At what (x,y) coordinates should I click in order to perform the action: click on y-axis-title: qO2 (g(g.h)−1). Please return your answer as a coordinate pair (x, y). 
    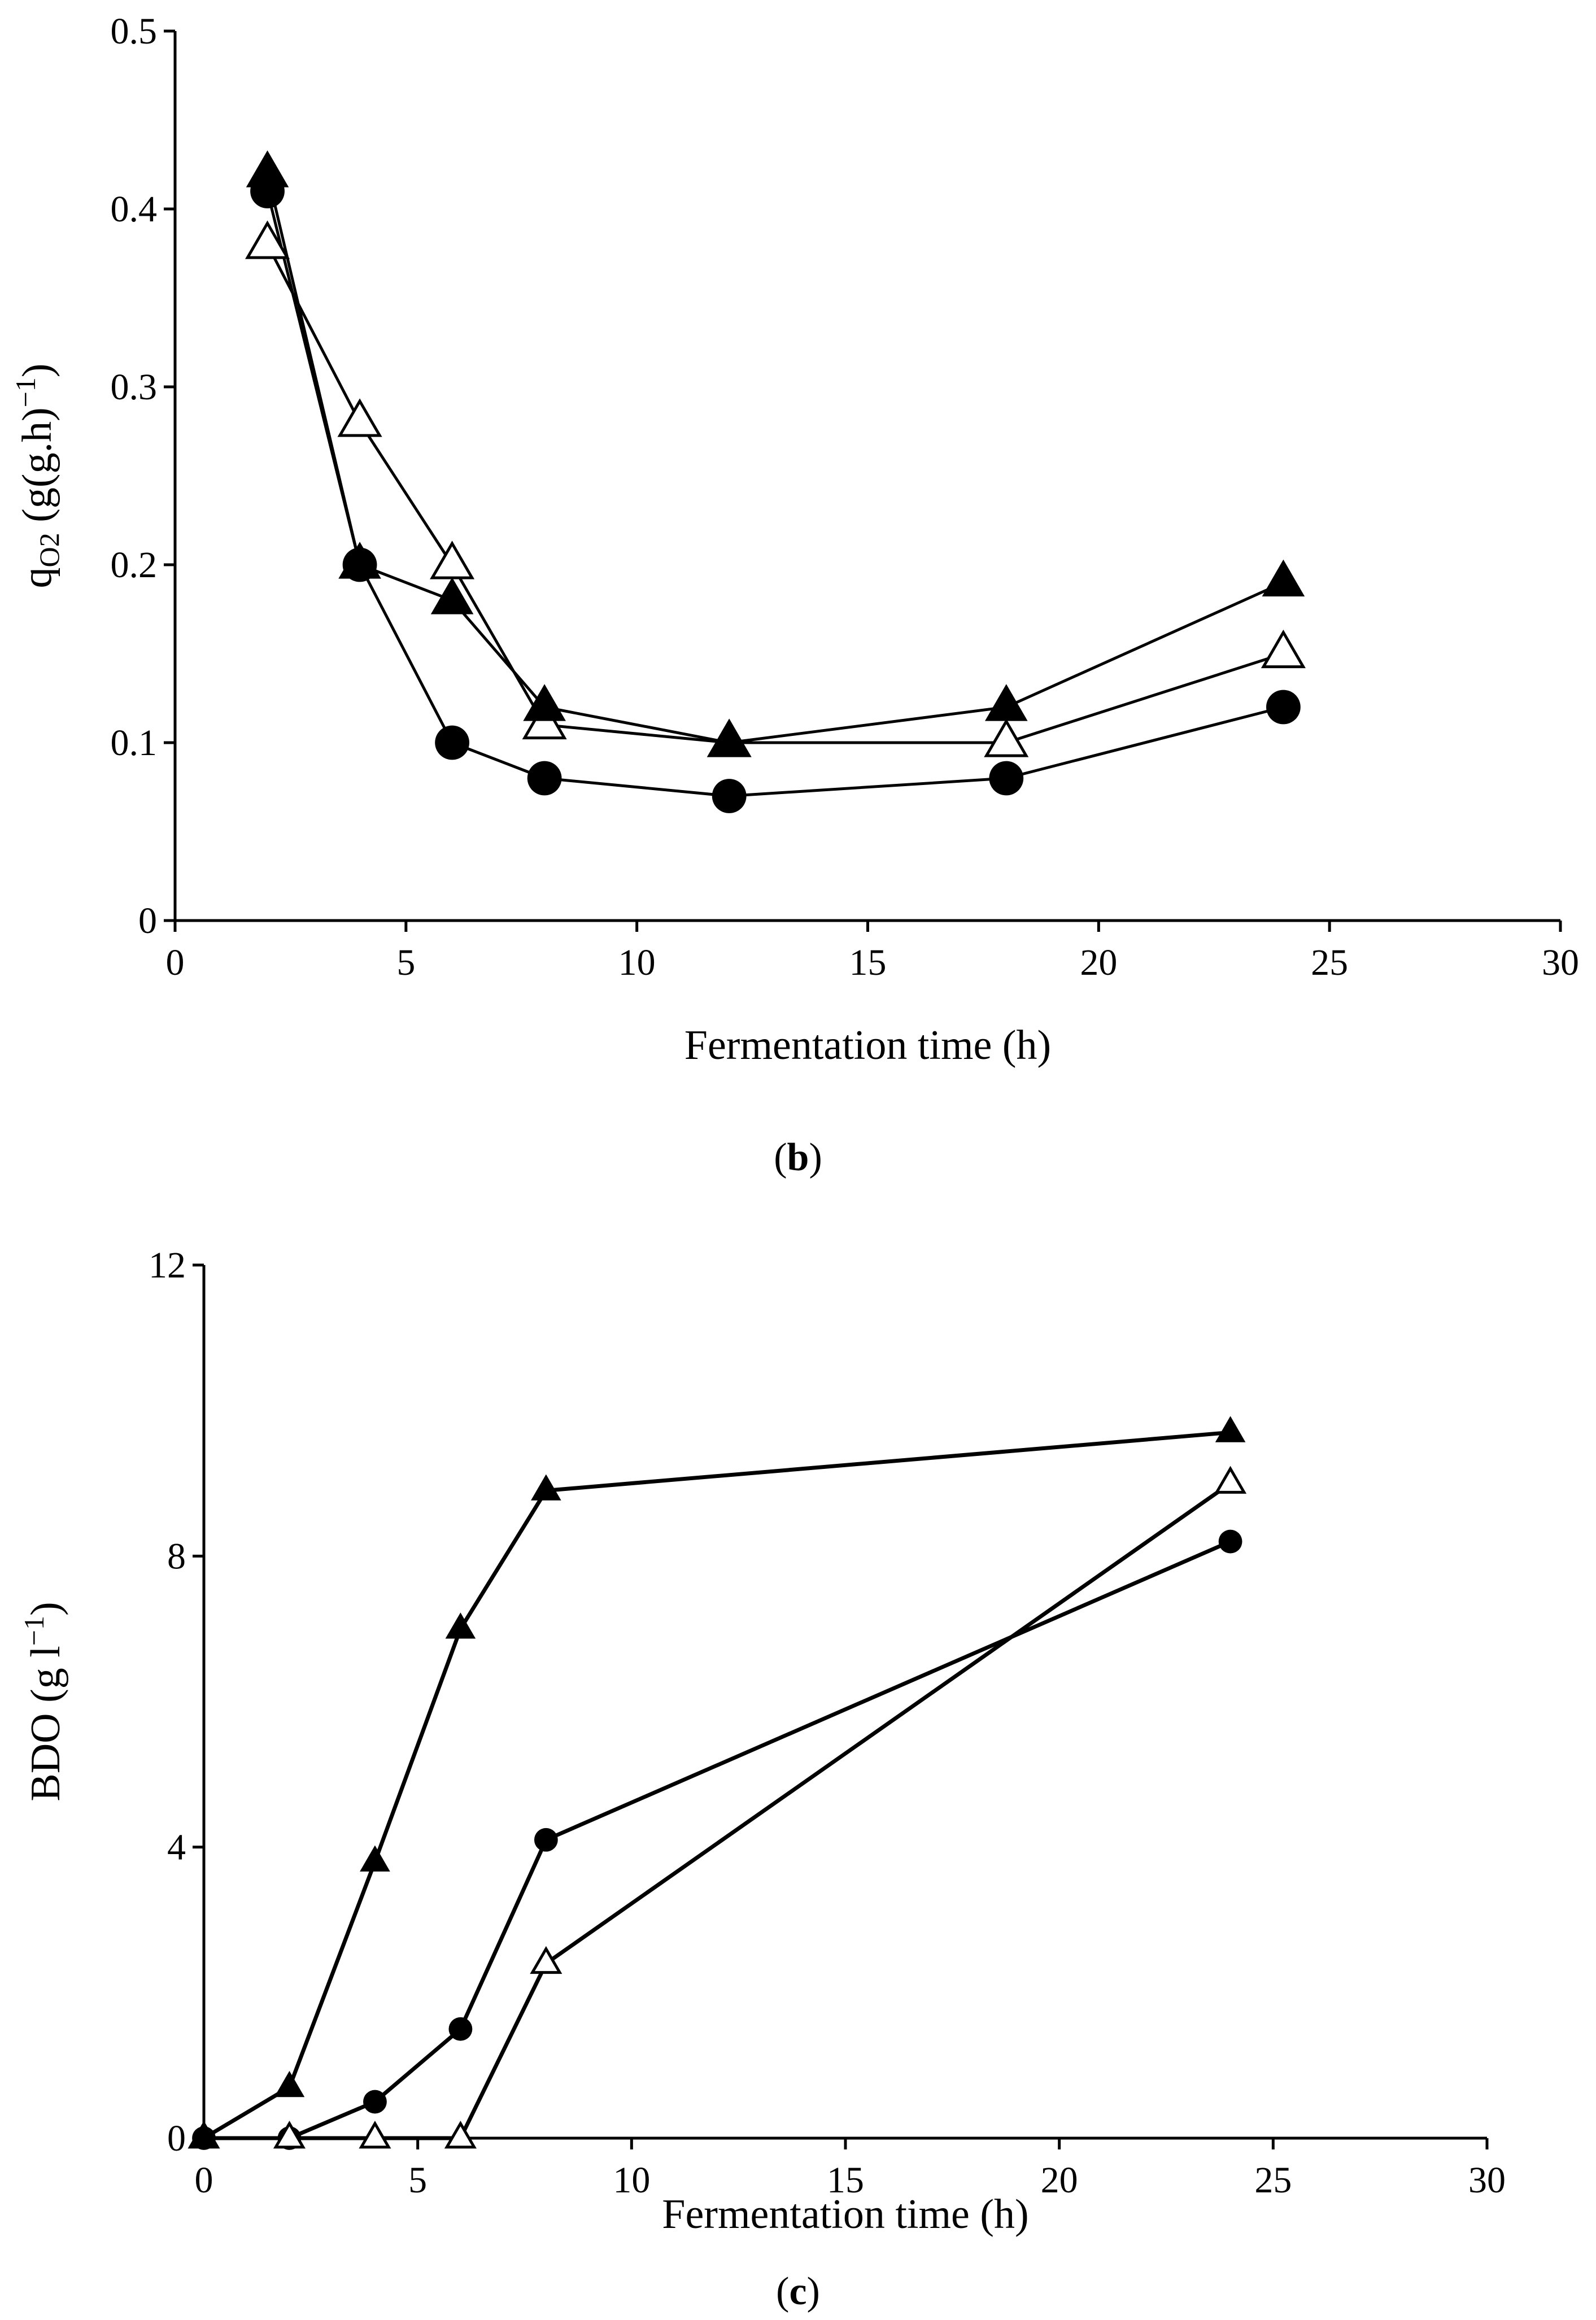
    Looking at the image, I should click on (37, 476).